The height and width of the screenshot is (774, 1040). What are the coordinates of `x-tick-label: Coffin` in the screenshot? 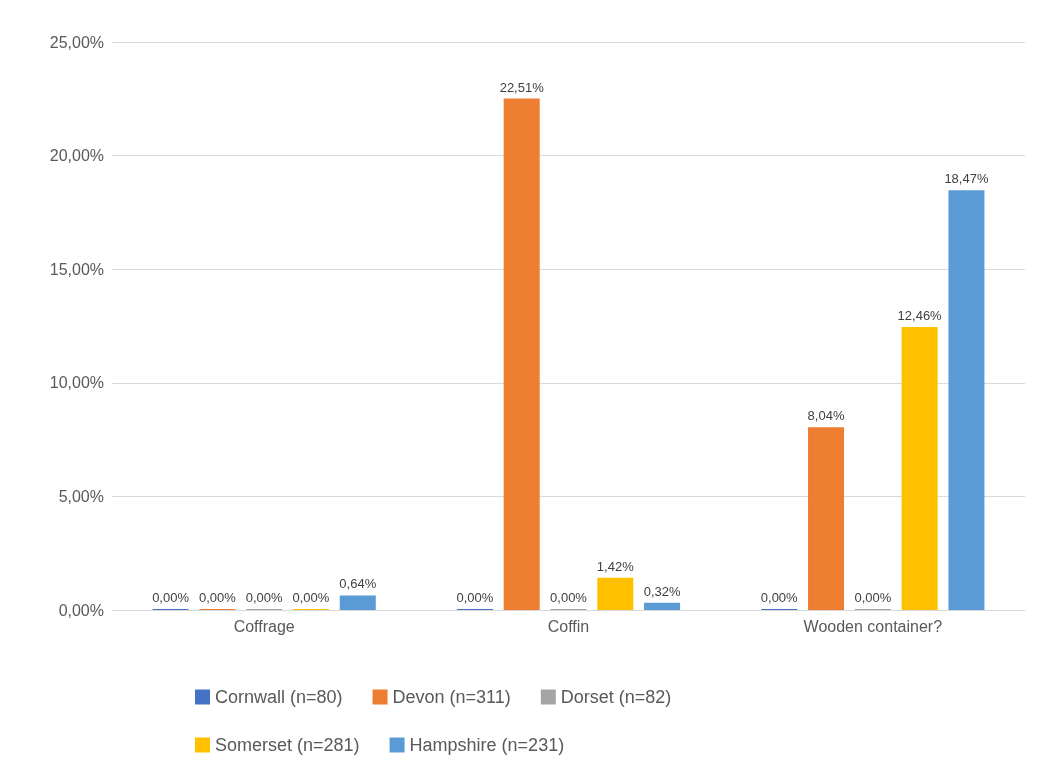 It's located at (568, 626).